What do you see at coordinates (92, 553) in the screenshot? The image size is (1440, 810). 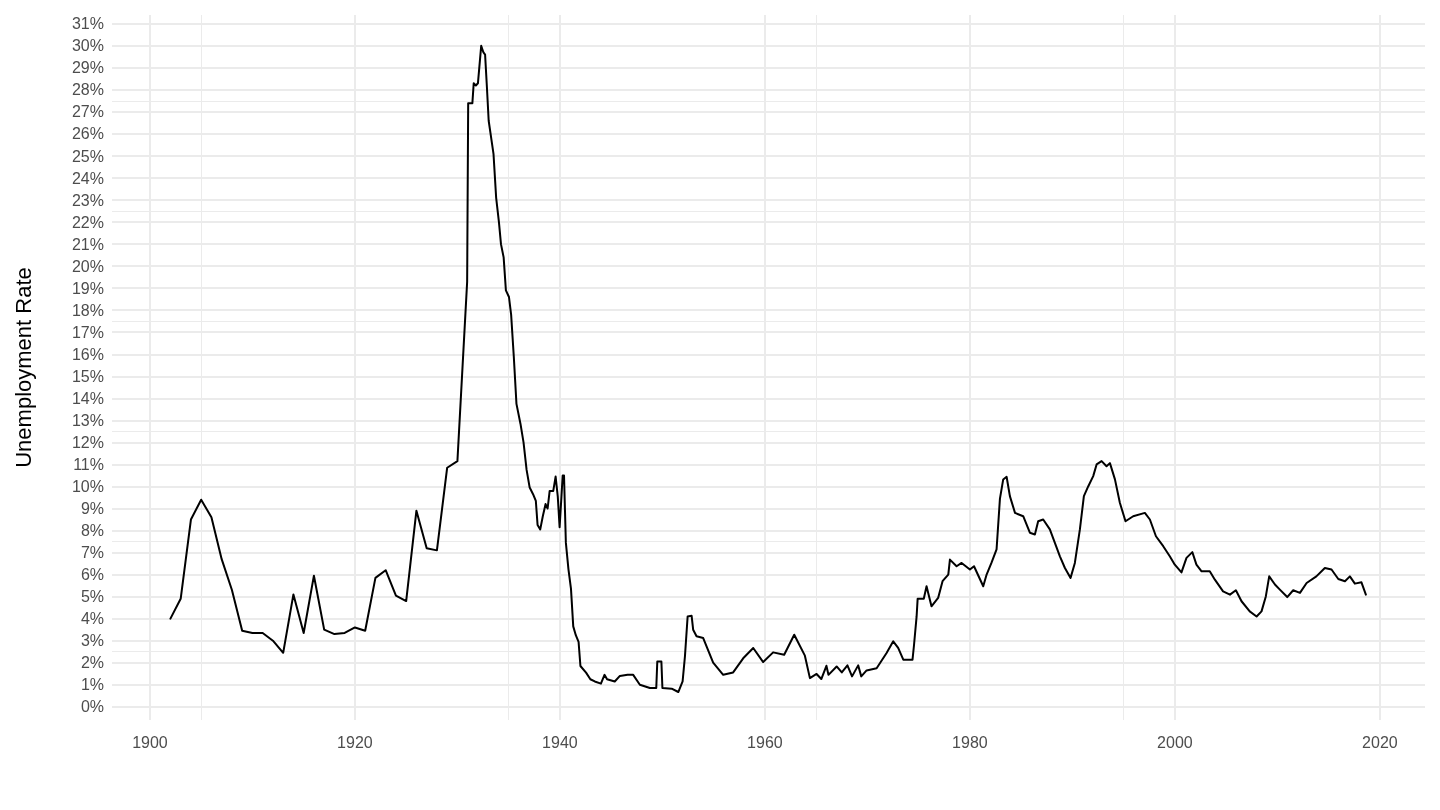 I see `y-tick-label: 7%` at bounding box center [92, 553].